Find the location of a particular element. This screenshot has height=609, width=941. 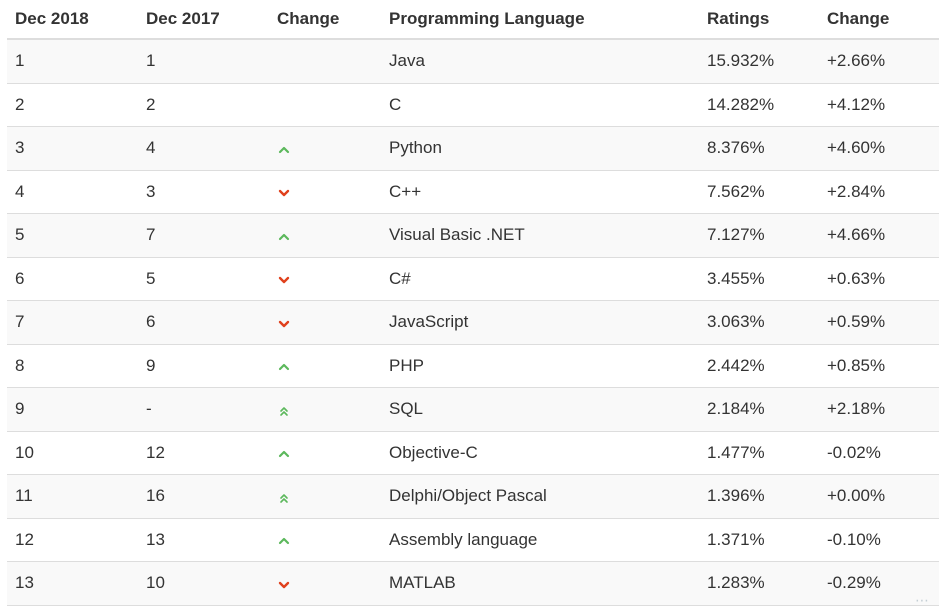

programming-language-name: MATLAB is located at coordinates (422, 583).